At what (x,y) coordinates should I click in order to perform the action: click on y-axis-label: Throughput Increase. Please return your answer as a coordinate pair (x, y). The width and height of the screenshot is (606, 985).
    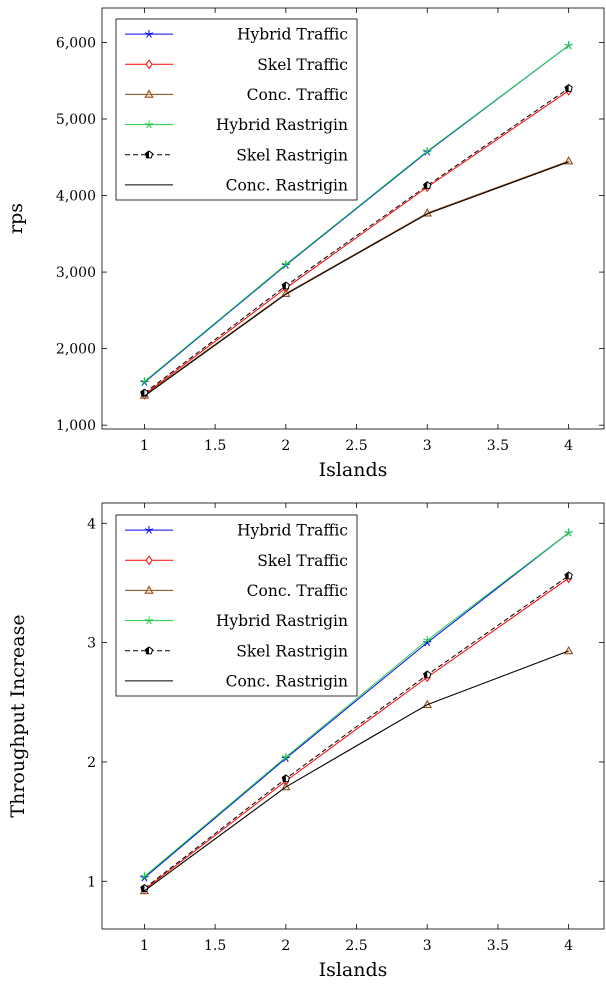
    Looking at the image, I should click on (18, 715).